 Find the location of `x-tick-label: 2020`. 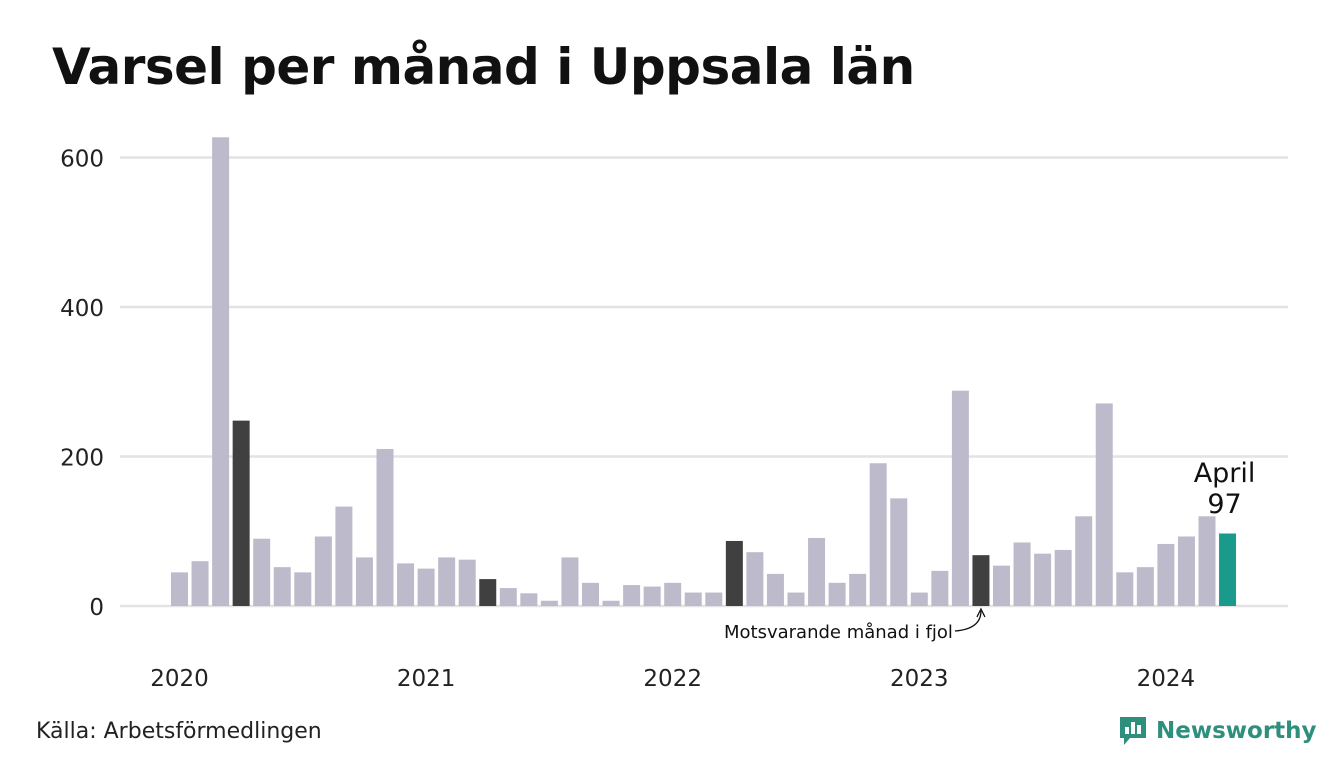

x-tick-label: 2020 is located at coordinates (179, 679).